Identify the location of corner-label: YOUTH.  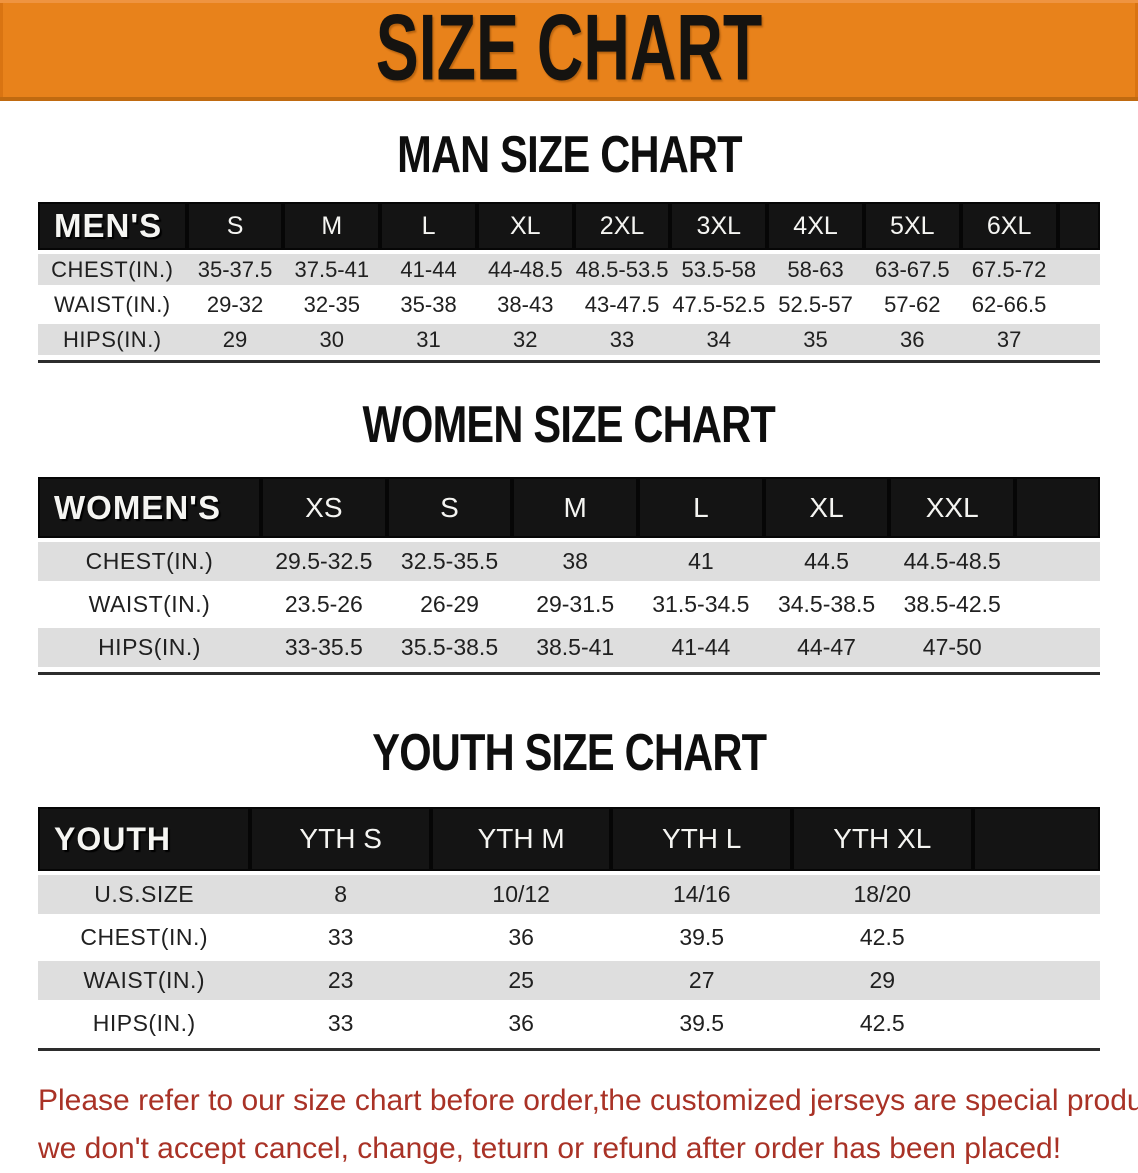
(144, 839).